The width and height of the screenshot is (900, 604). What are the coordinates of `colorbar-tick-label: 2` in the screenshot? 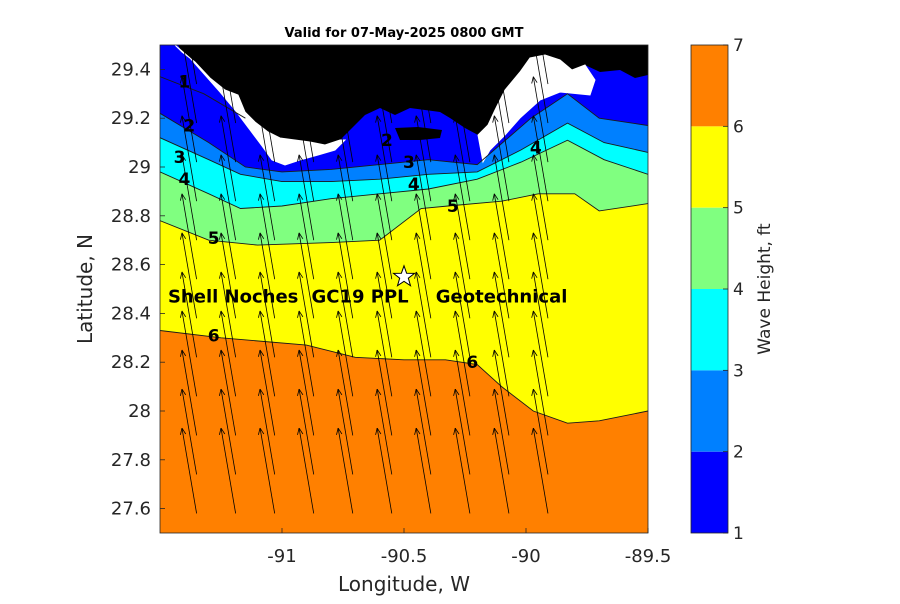 It's located at (738, 453).